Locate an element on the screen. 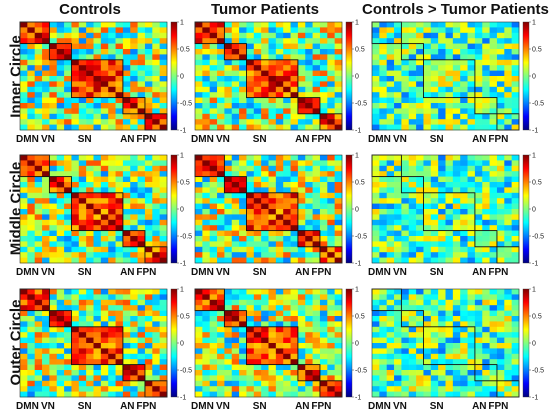  column-title-controls-gt-tumor: Controls > Tumor Patients is located at coordinates (455, 9).